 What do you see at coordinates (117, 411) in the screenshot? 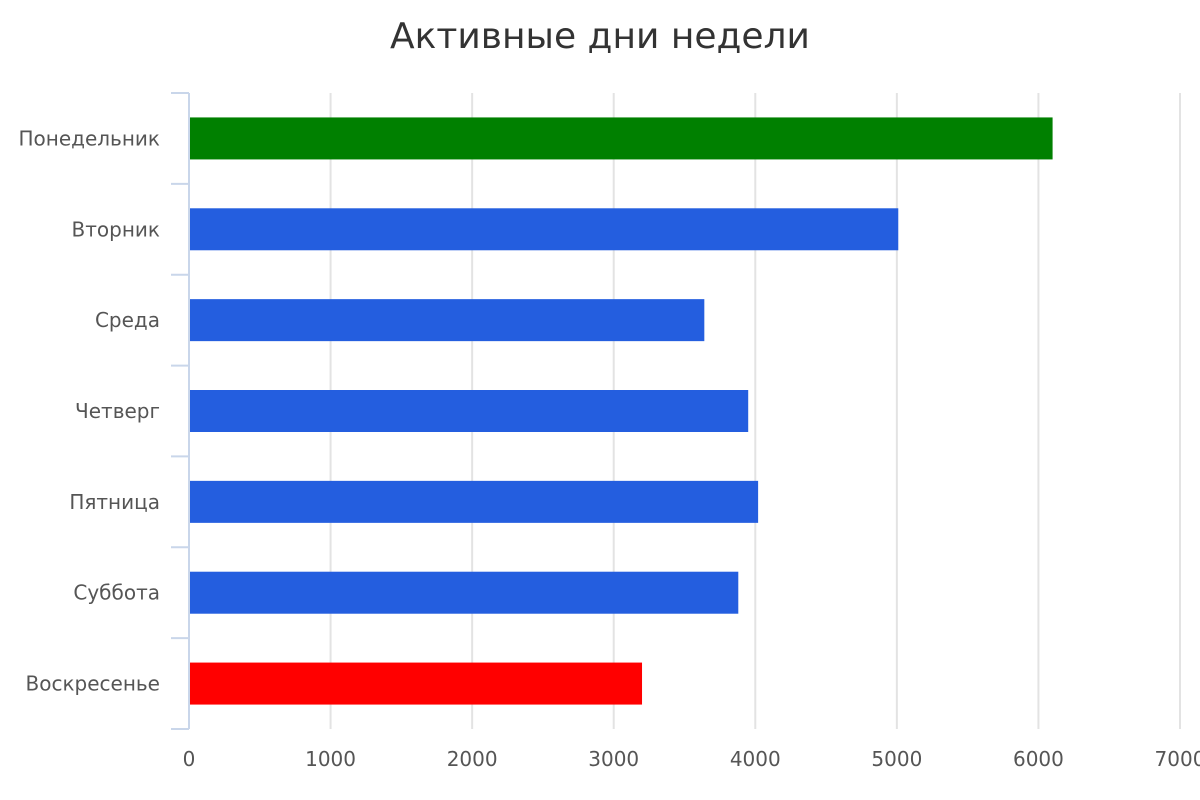
I see `category-label: Четверг` at bounding box center [117, 411].